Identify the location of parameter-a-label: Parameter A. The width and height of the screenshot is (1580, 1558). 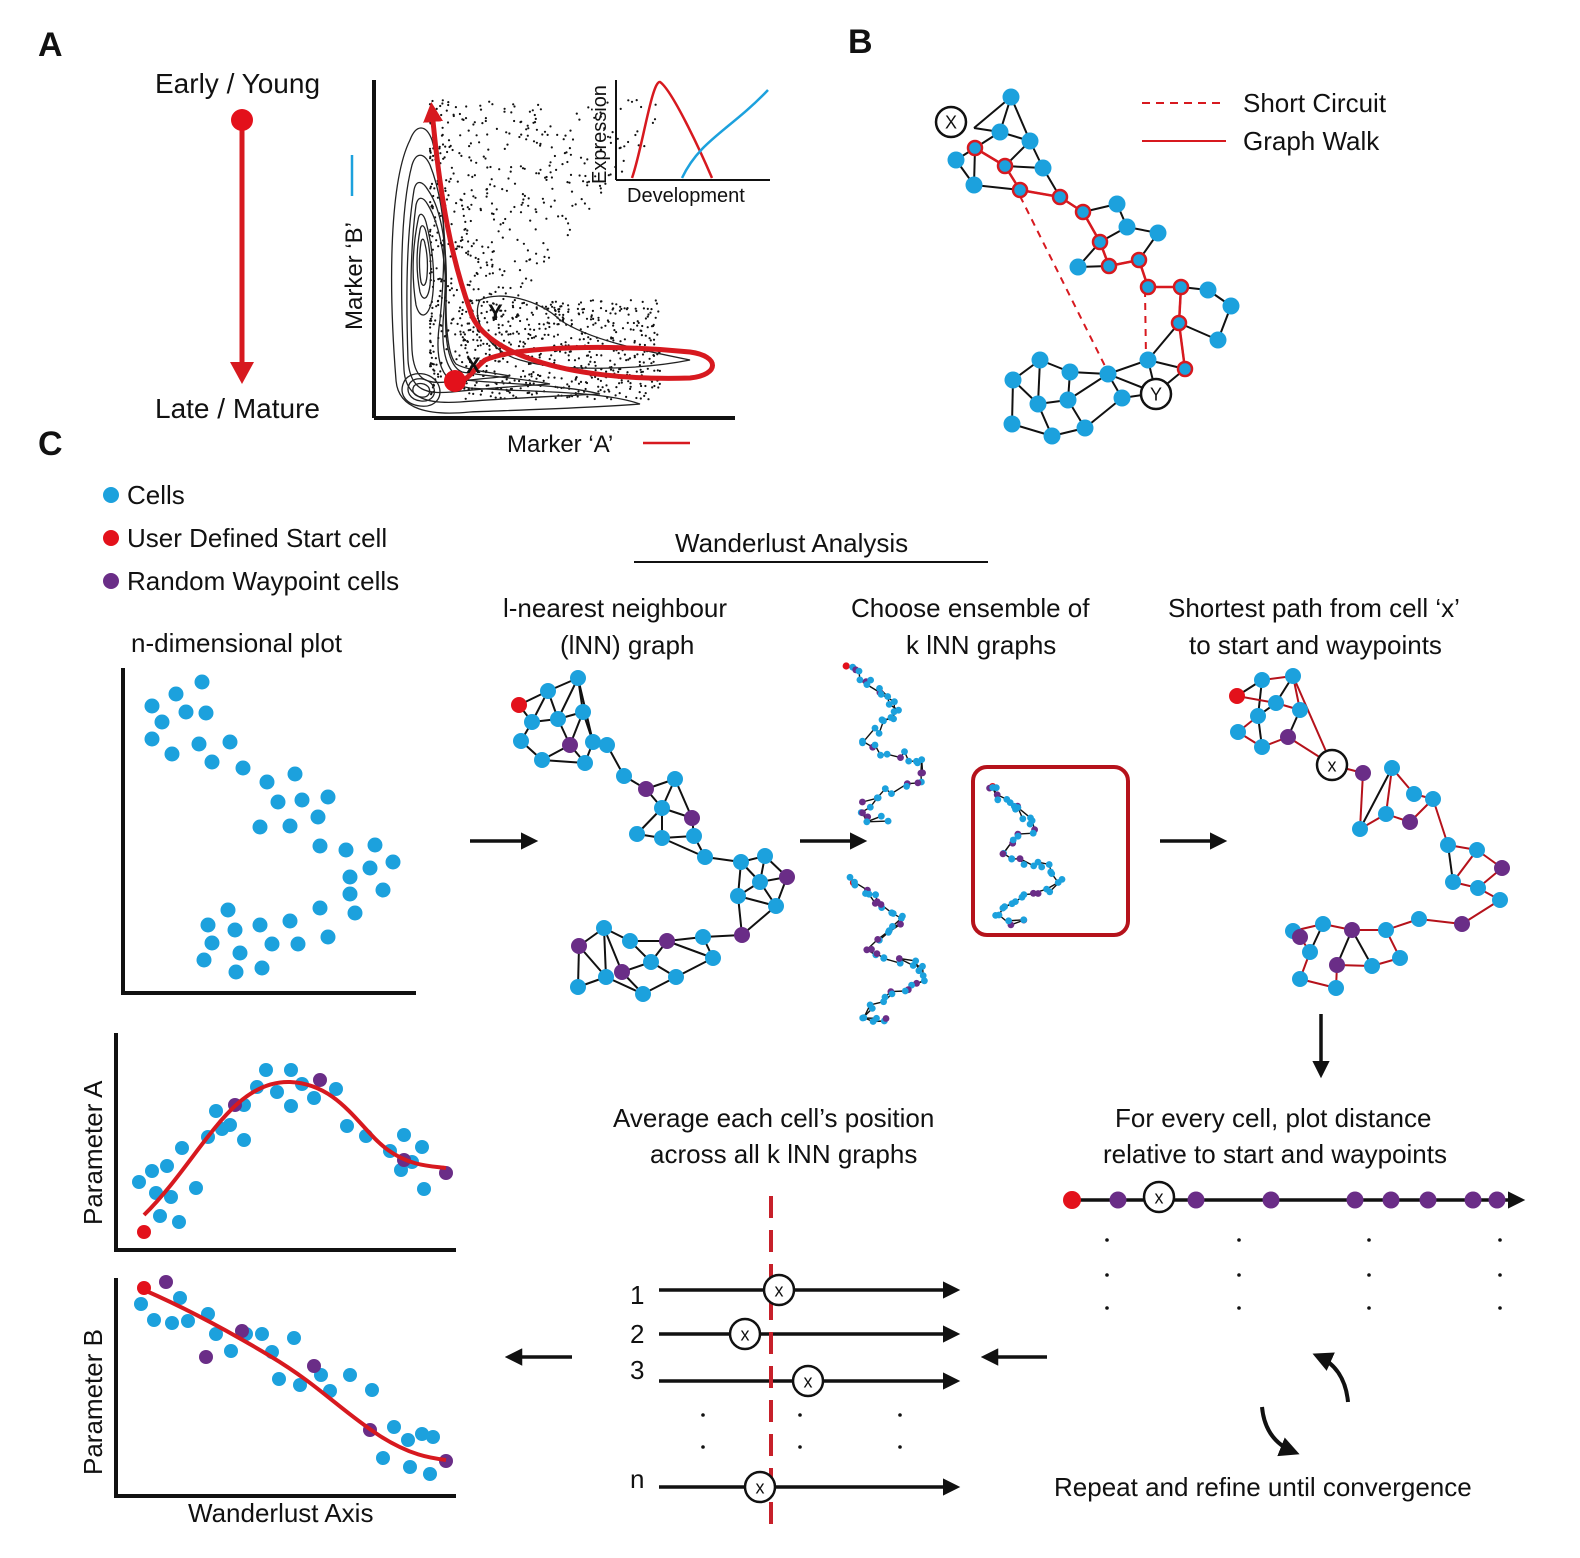
(93, 1152).